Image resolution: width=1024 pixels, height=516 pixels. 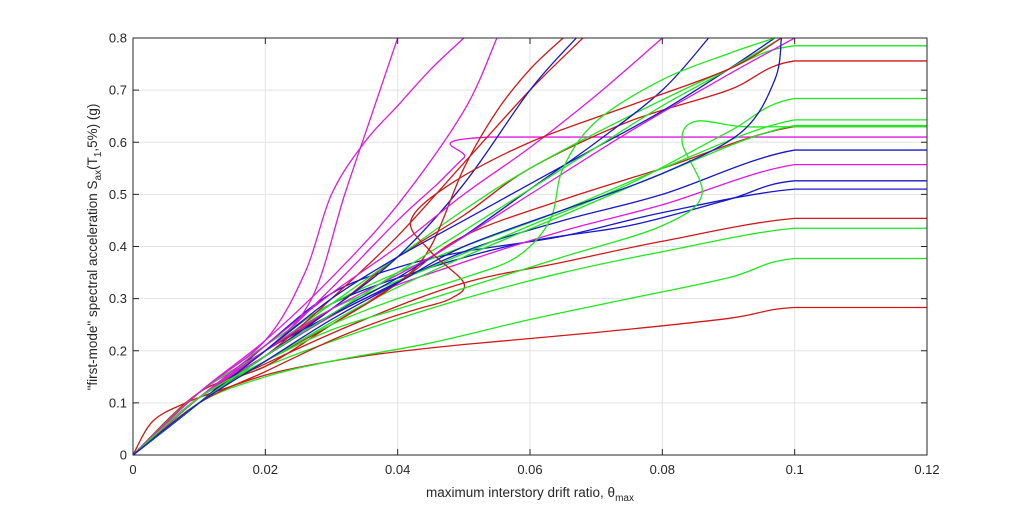 What do you see at coordinates (98, 175) in the screenshot?
I see `y-axis-label-sub1: ax` at bounding box center [98, 175].